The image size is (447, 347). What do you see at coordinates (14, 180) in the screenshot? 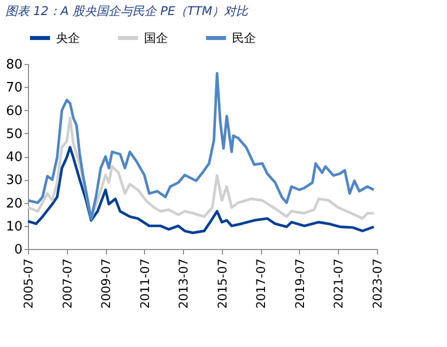
I see `y-tick-label: 30` at bounding box center [14, 180].